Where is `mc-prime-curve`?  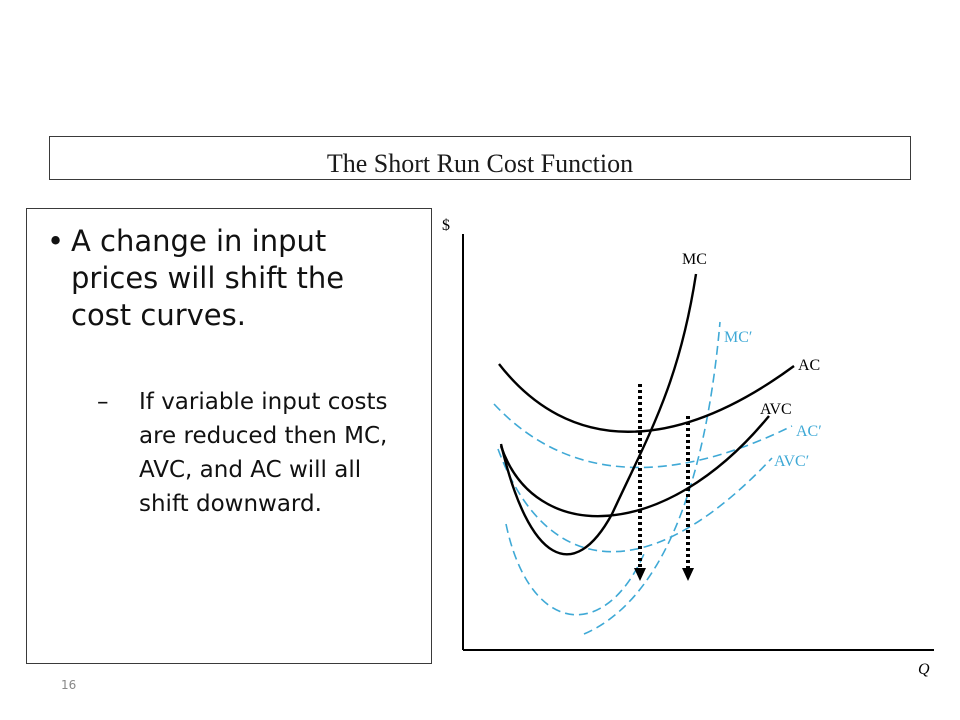
mc-prime-curve is located at coordinates (652, 478).